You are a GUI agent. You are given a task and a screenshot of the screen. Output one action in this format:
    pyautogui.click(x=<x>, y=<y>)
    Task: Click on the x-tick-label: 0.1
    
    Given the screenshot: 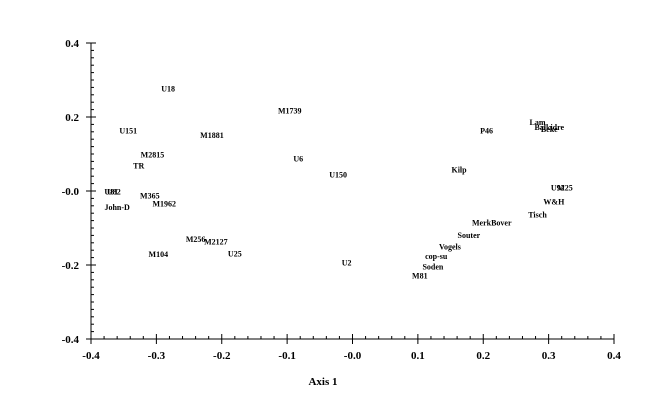 What is the action you would take?
    pyautogui.click(x=418, y=356)
    